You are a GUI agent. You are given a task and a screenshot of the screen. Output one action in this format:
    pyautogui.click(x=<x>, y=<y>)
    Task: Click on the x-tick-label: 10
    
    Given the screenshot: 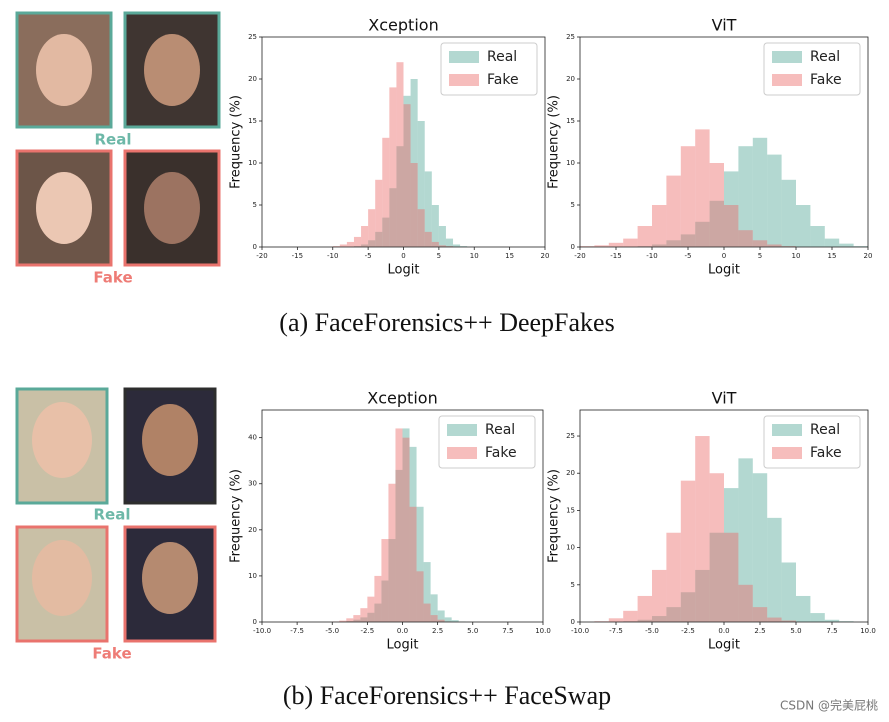 What is the action you would take?
    pyautogui.click(x=796, y=256)
    